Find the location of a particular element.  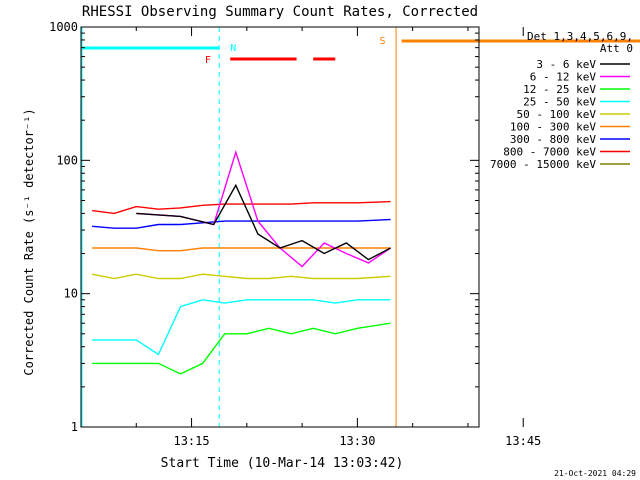

series-line-12to25keV-seg0 is located at coordinates (241, 348).